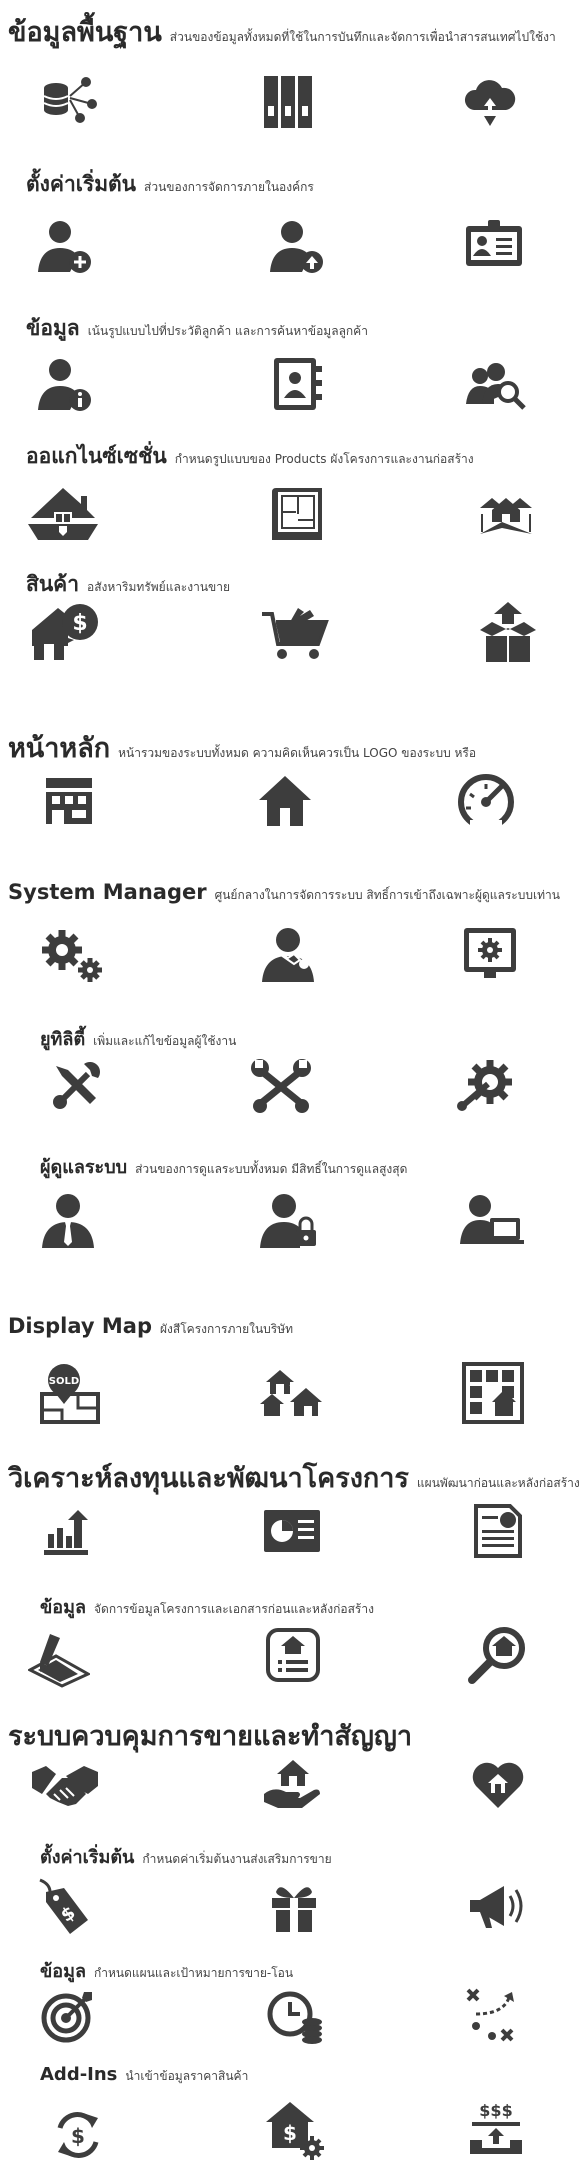 The image size is (581, 2174). Describe the element at coordinates (194, 1973) in the screenshot. I see `section-desc: กำหนดแผนและเป้าหมายการขาย-โอน` at that location.